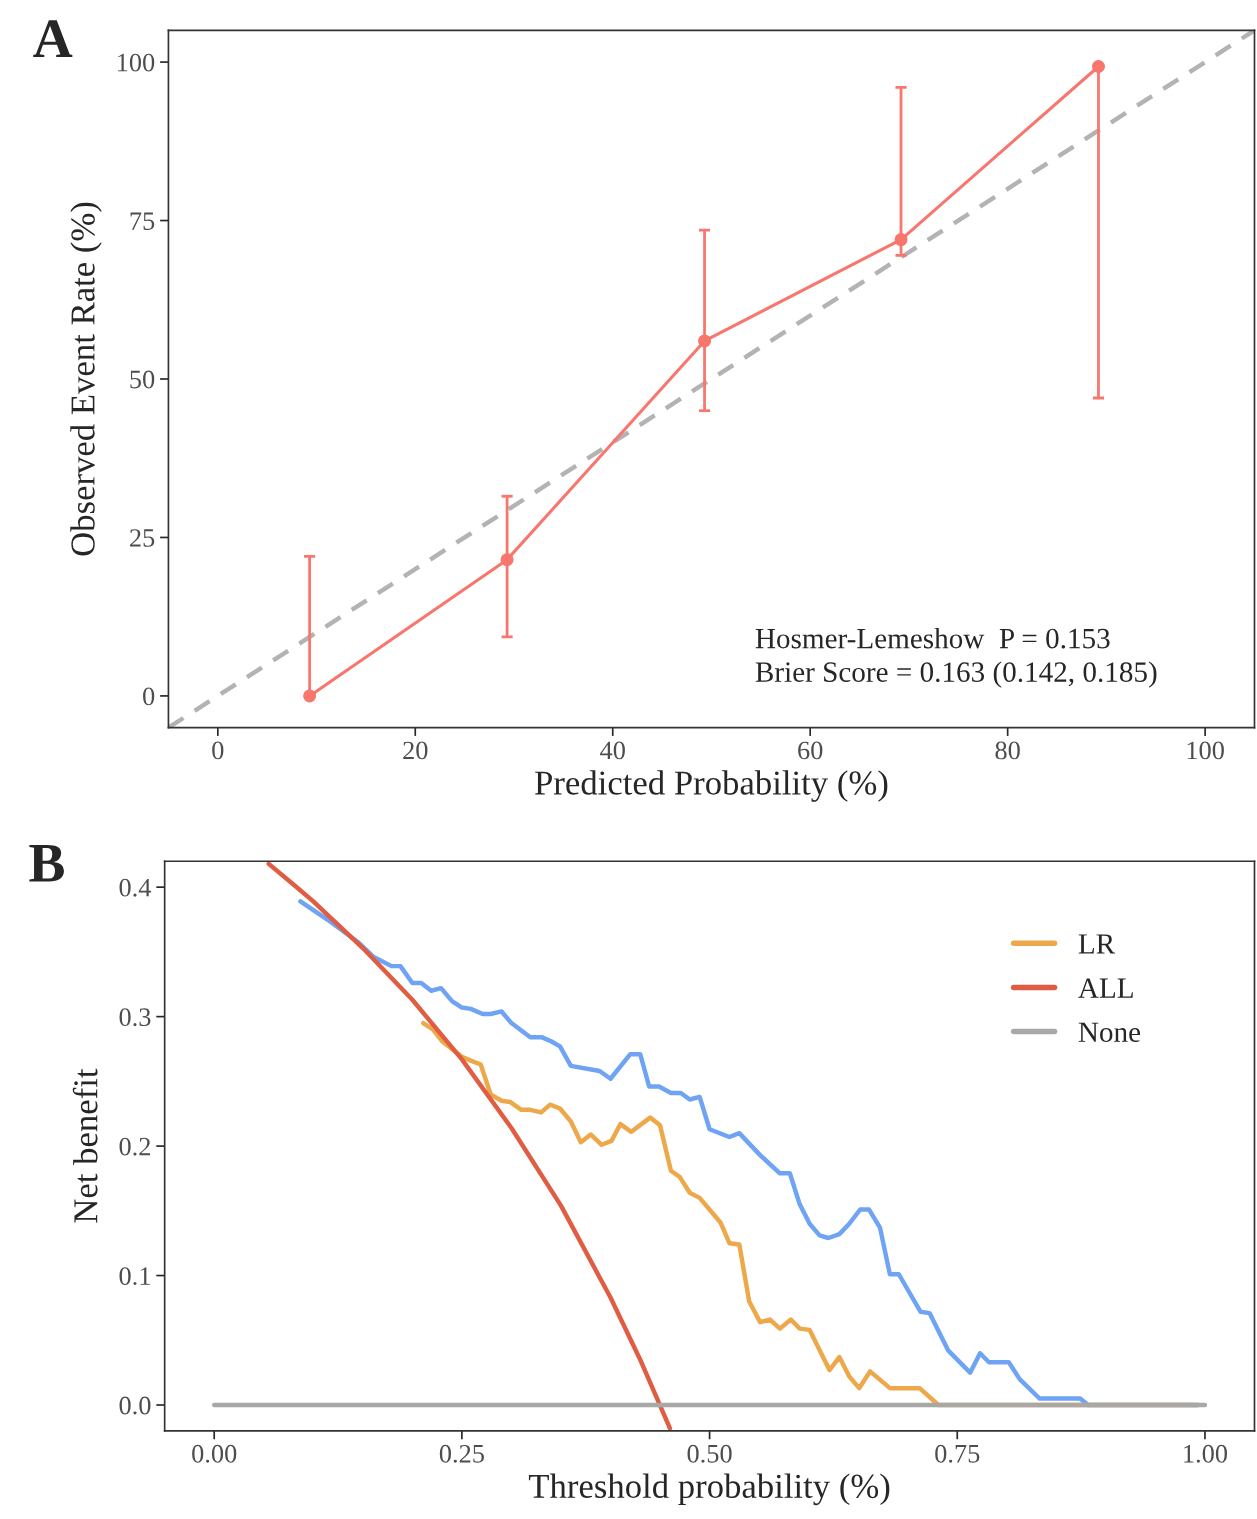  I want to click on x-tick-label: 0, so click(218, 750).